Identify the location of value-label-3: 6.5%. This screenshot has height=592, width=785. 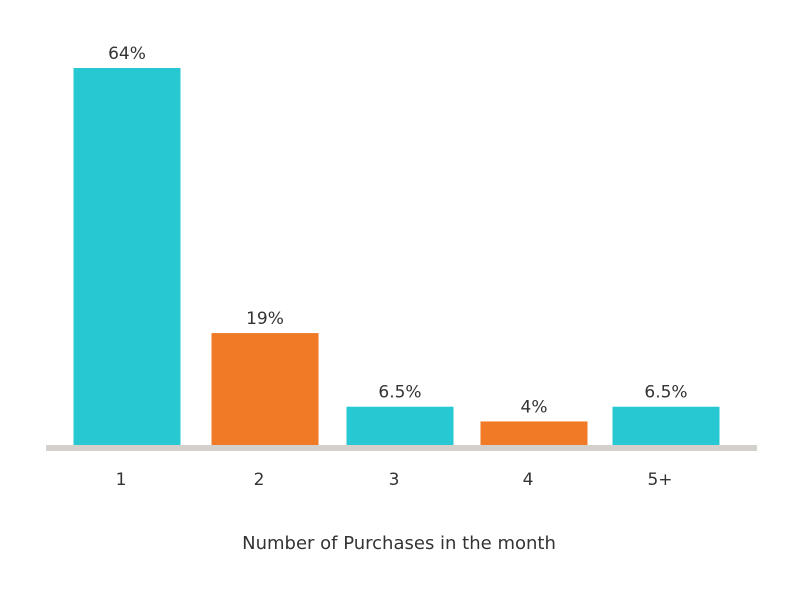
(399, 393).